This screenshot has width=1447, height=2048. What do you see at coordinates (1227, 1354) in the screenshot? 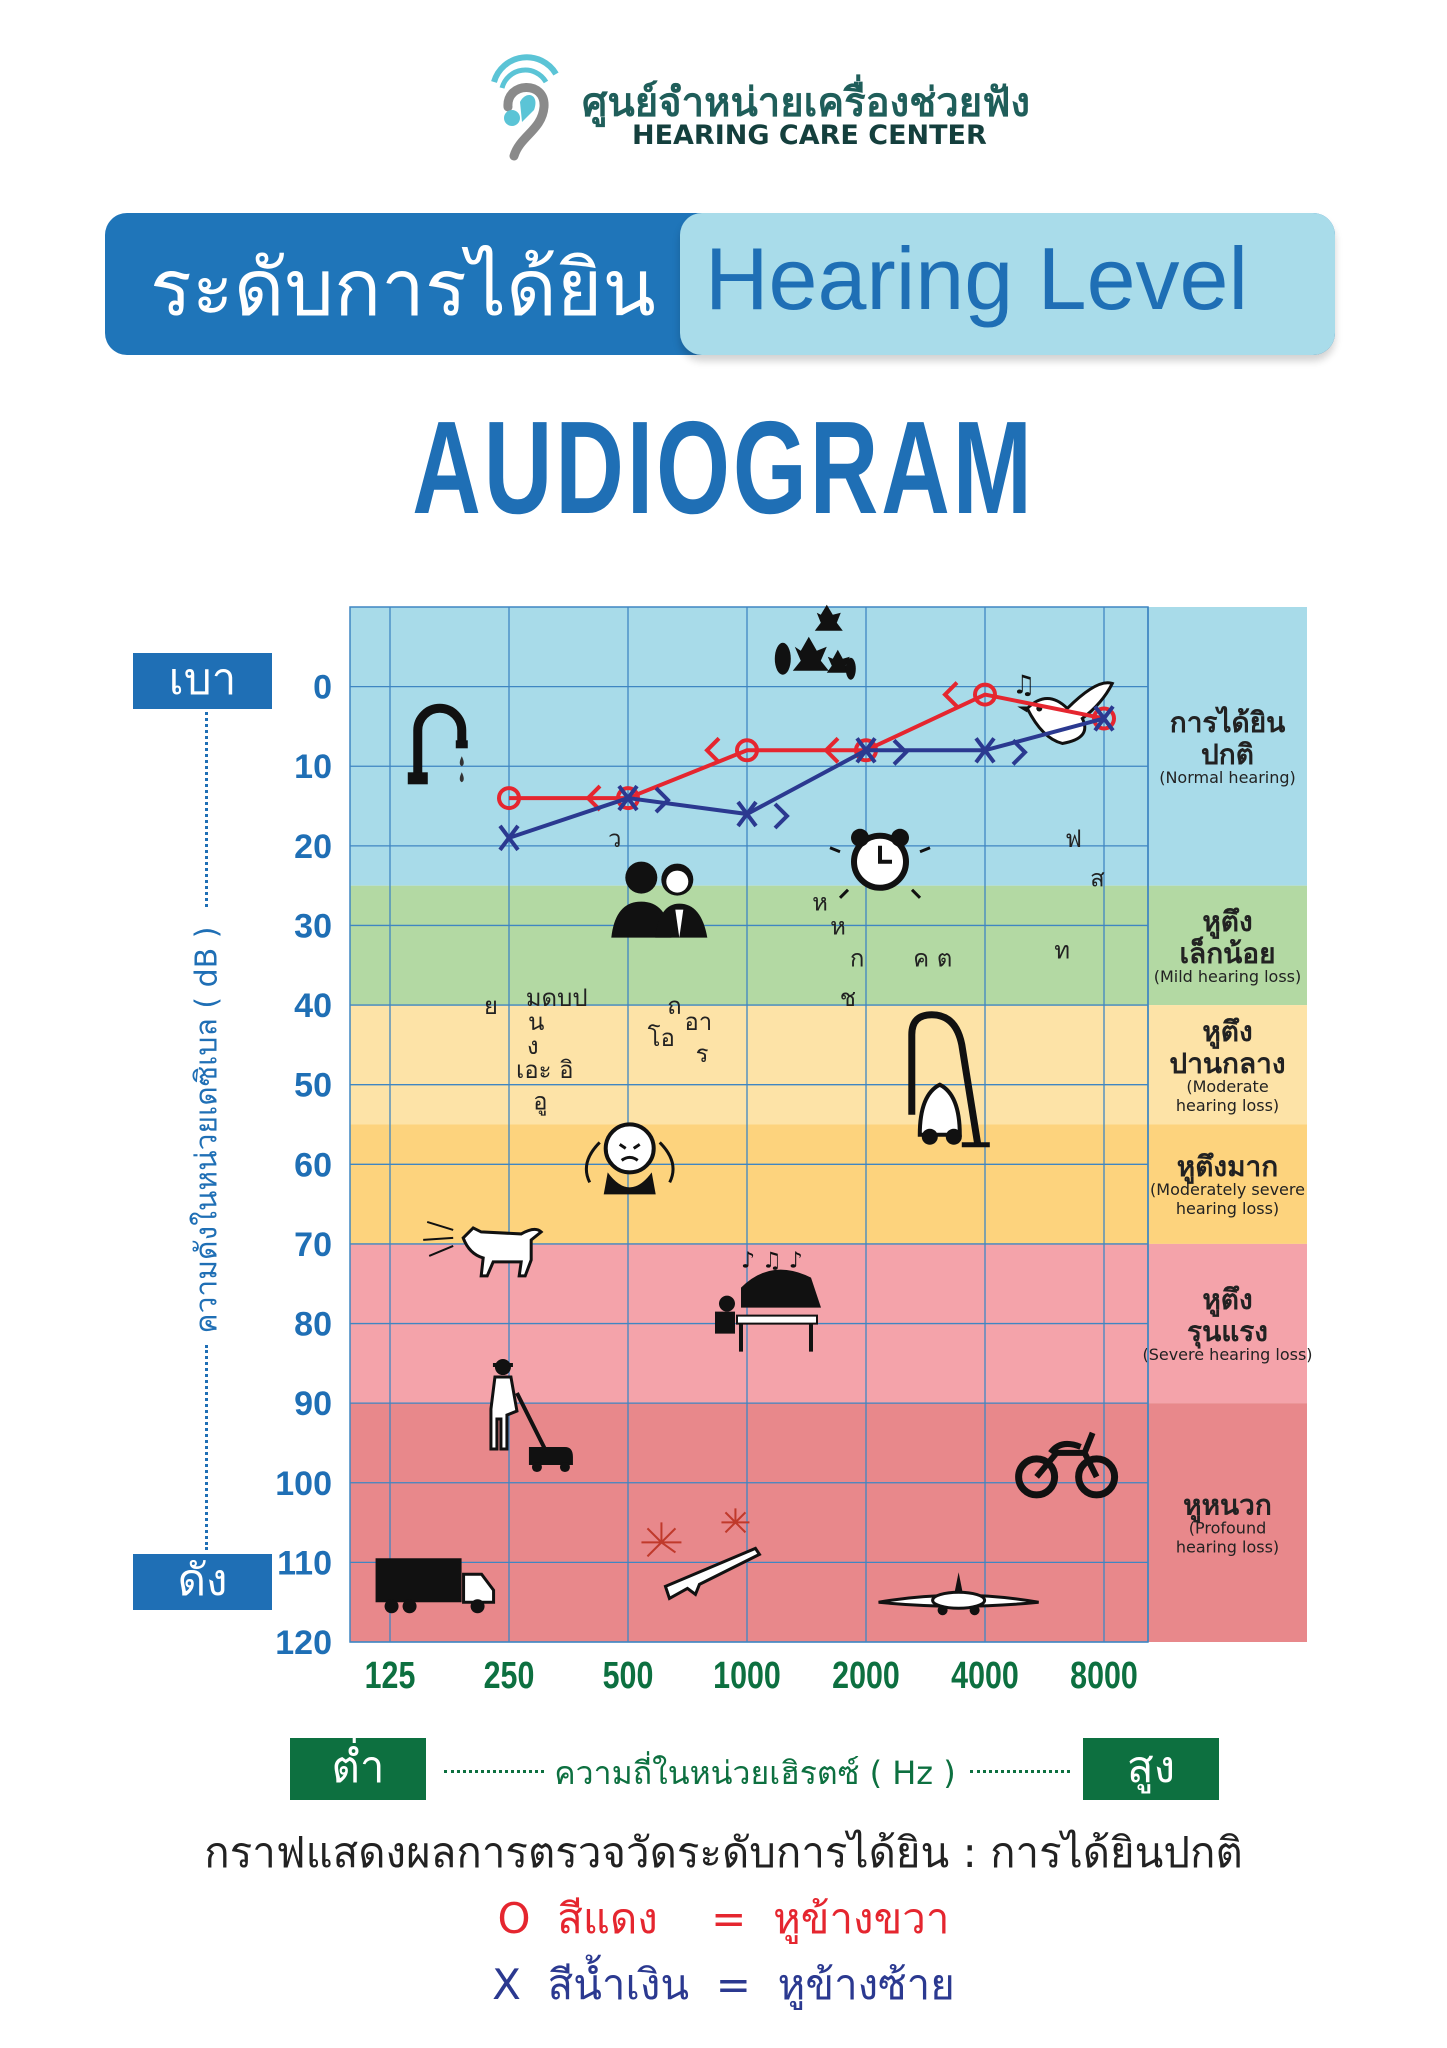
I see `band-label: (Severe hearing loss)` at bounding box center [1227, 1354].